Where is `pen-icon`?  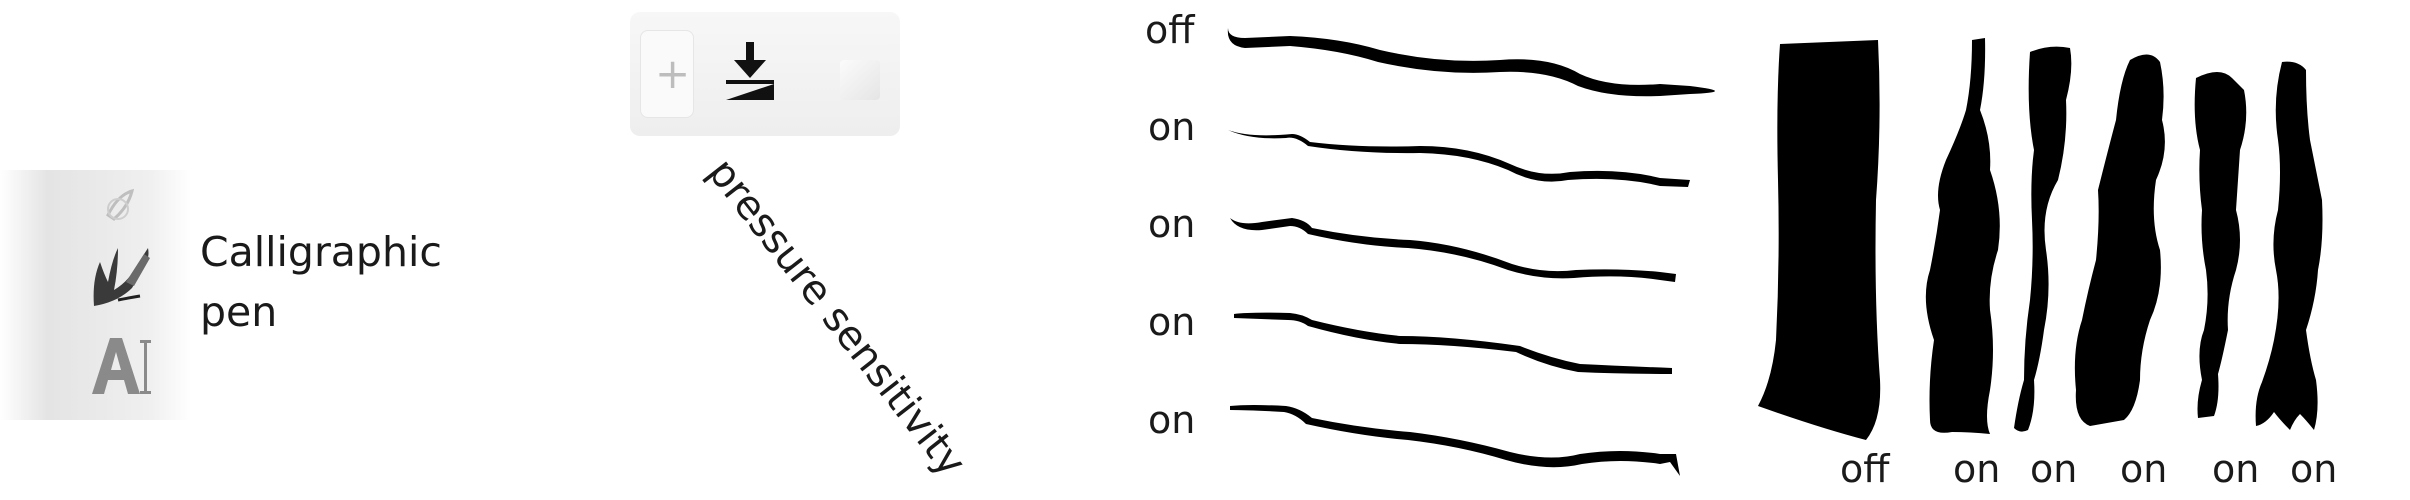 pen-icon is located at coordinates (120, 205).